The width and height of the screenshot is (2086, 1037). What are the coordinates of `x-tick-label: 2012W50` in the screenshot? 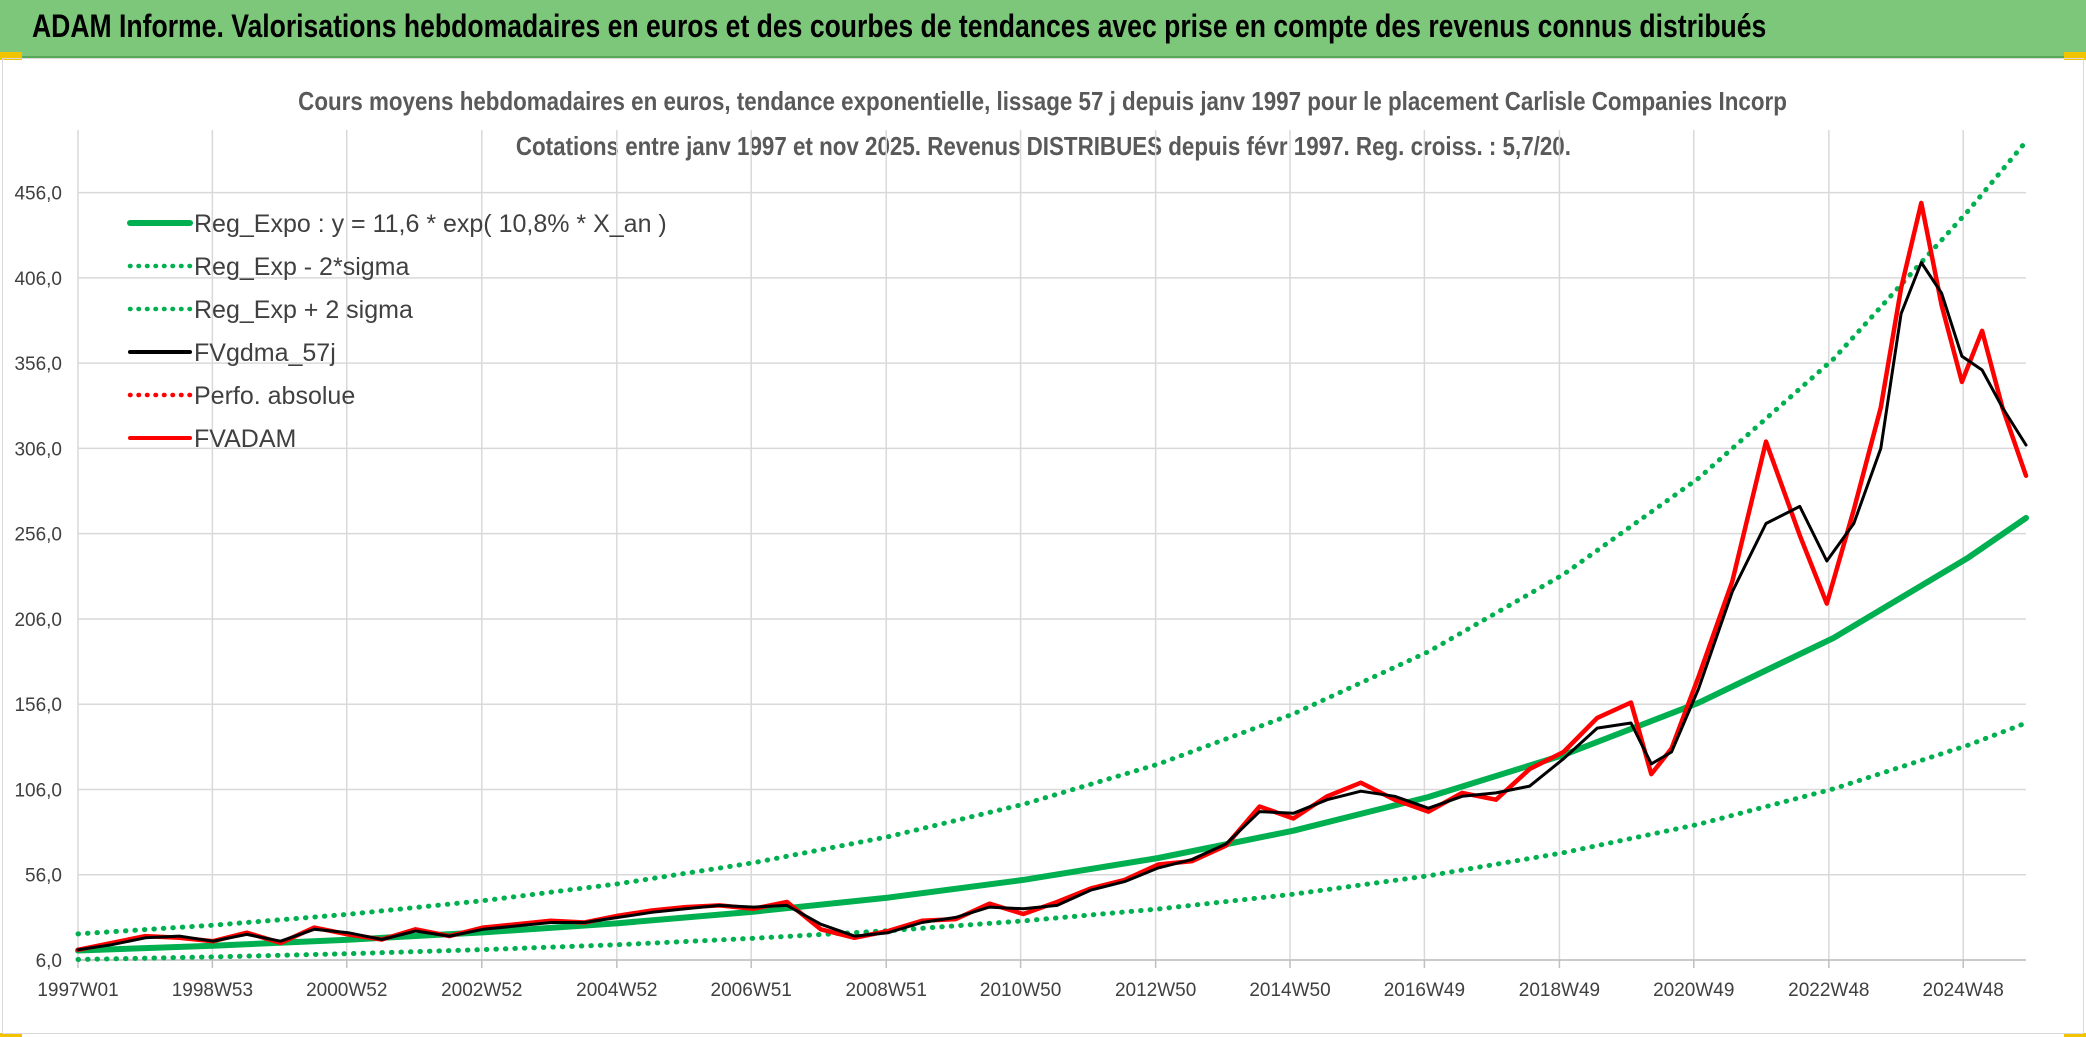 It's located at (1155, 990).